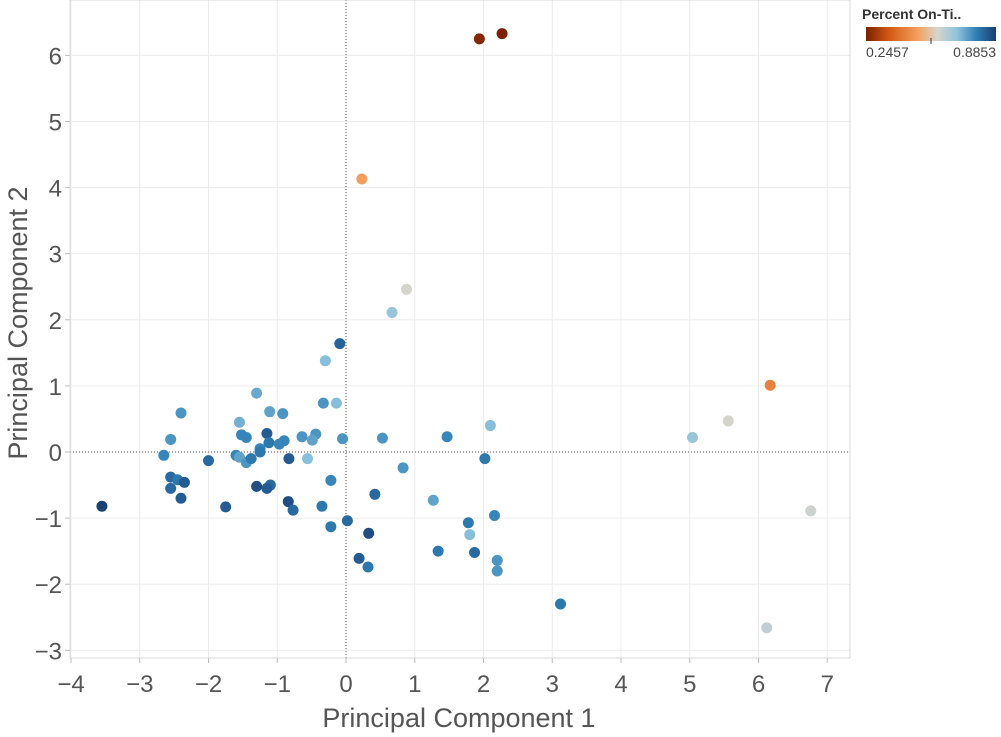  Describe the element at coordinates (70, 684) in the screenshot. I see `x-tick-label: −4` at that location.